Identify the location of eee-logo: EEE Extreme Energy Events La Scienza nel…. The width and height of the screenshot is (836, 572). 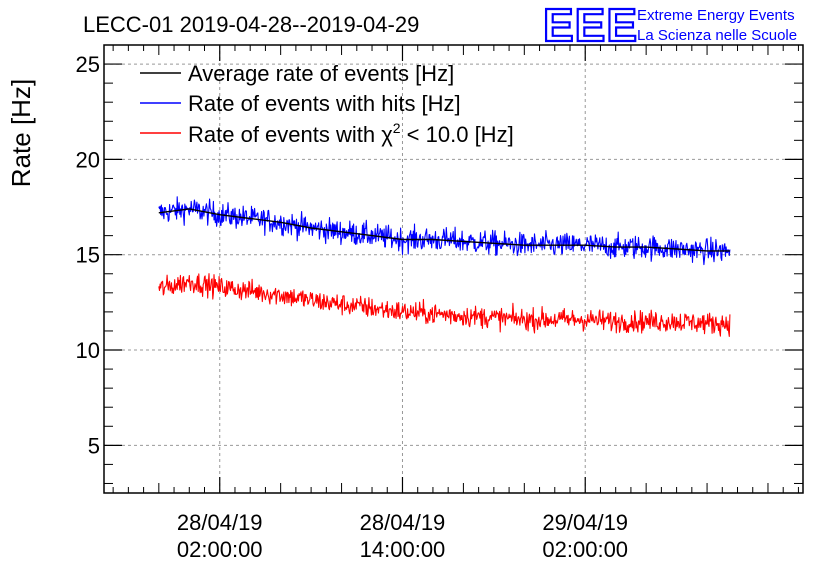
(669, 26).